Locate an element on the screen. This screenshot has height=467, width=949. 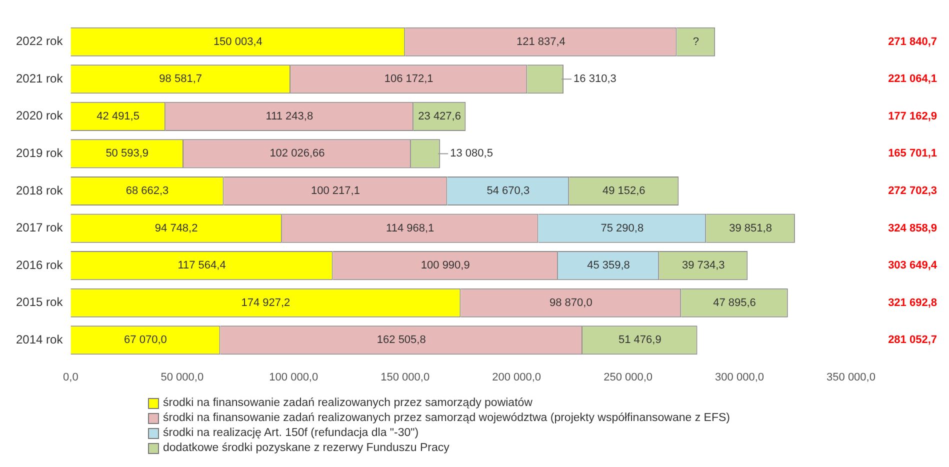
x-tick-label: 350 000,0 is located at coordinates (851, 377).